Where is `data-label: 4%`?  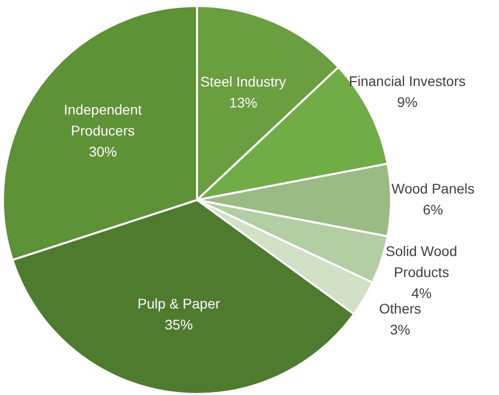
data-label: 4% is located at coordinates (421, 292).